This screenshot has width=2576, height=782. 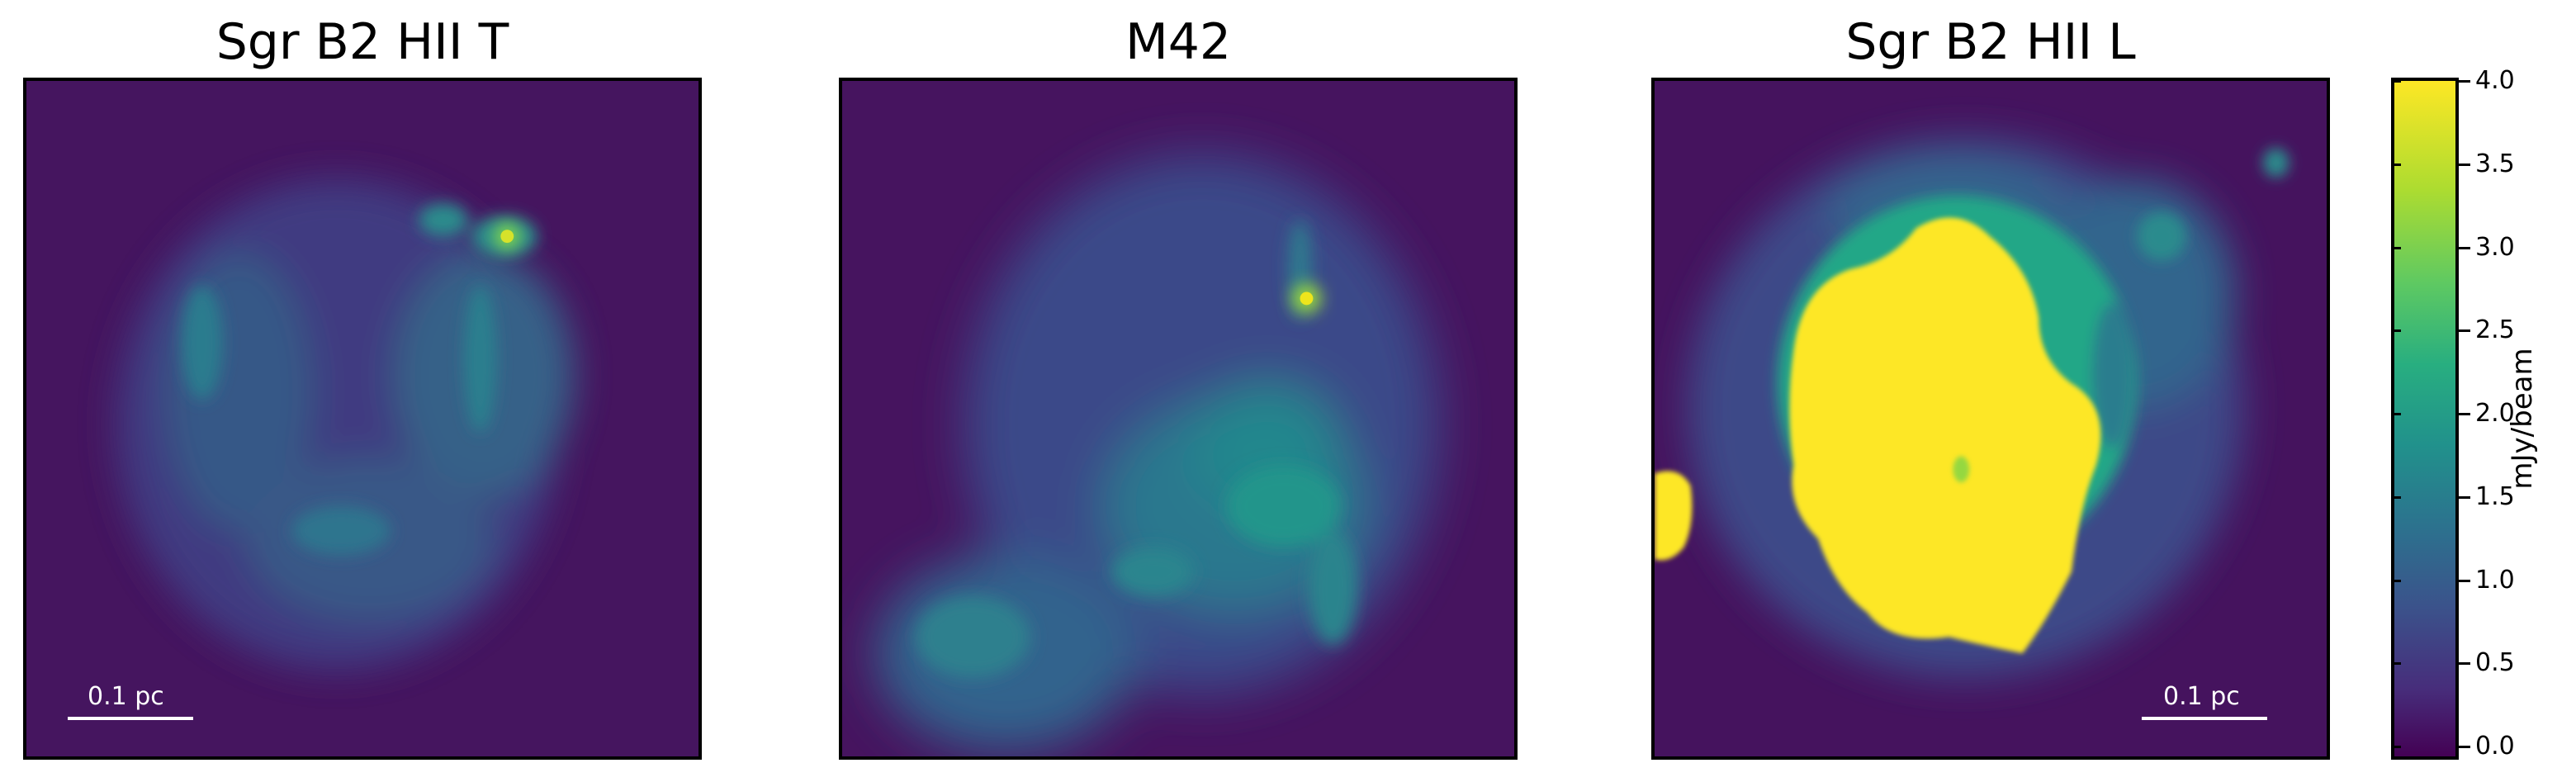 What do you see at coordinates (2495, 80) in the screenshot?
I see `colorbar-tick-label: 4.0` at bounding box center [2495, 80].